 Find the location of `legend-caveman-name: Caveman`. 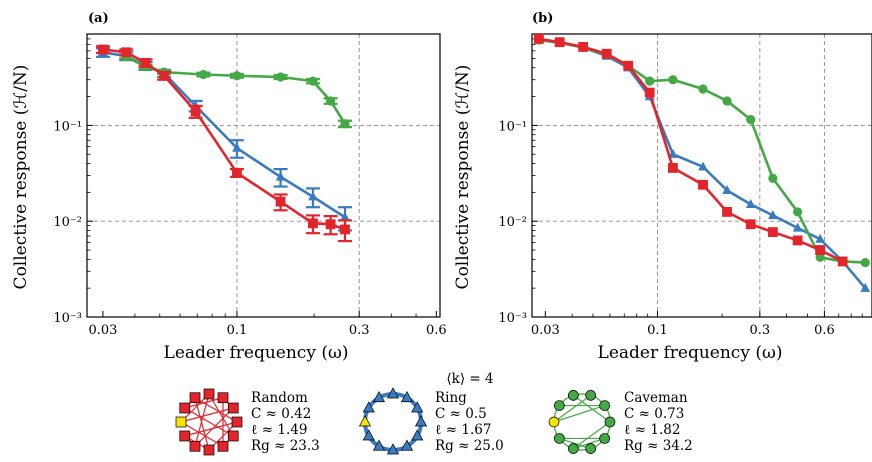

legend-caveman-name: Caveman is located at coordinates (656, 398).